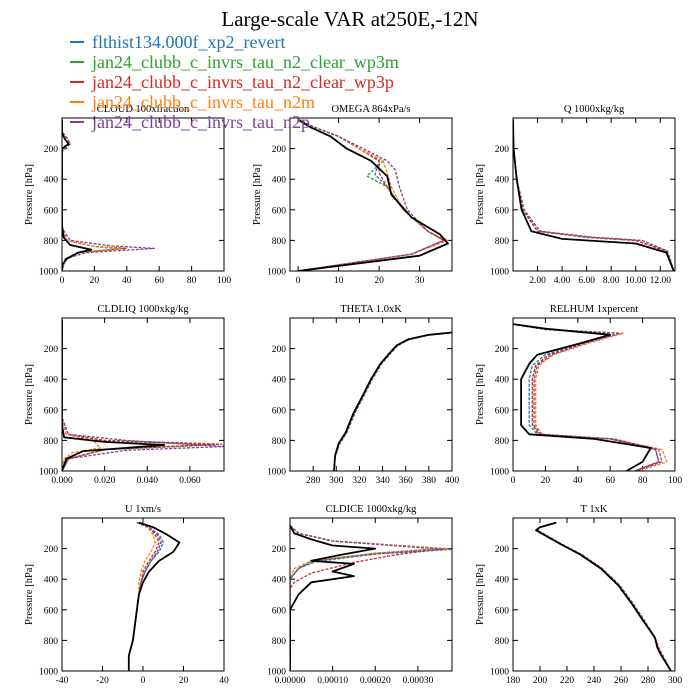  Describe the element at coordinates (636, 281) in the screenshot. I see `x-tick-label: 10.00` at that location.